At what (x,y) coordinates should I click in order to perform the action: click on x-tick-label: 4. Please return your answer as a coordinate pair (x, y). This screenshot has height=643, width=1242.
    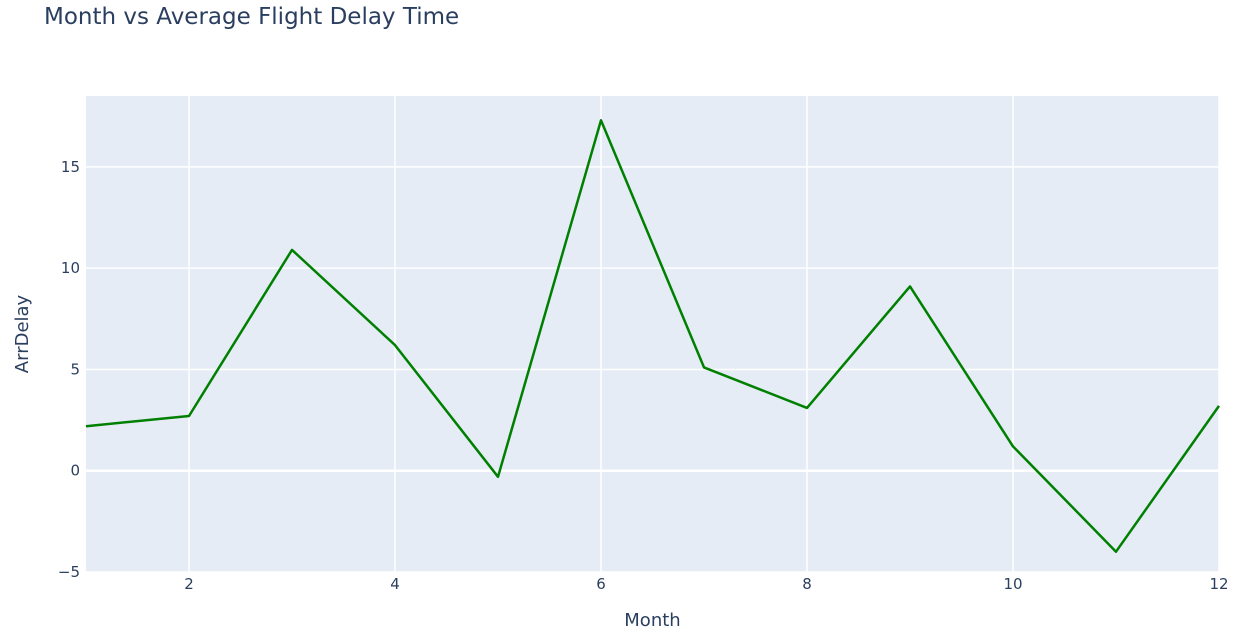
    Looking at the image, I should click on (395, 584).